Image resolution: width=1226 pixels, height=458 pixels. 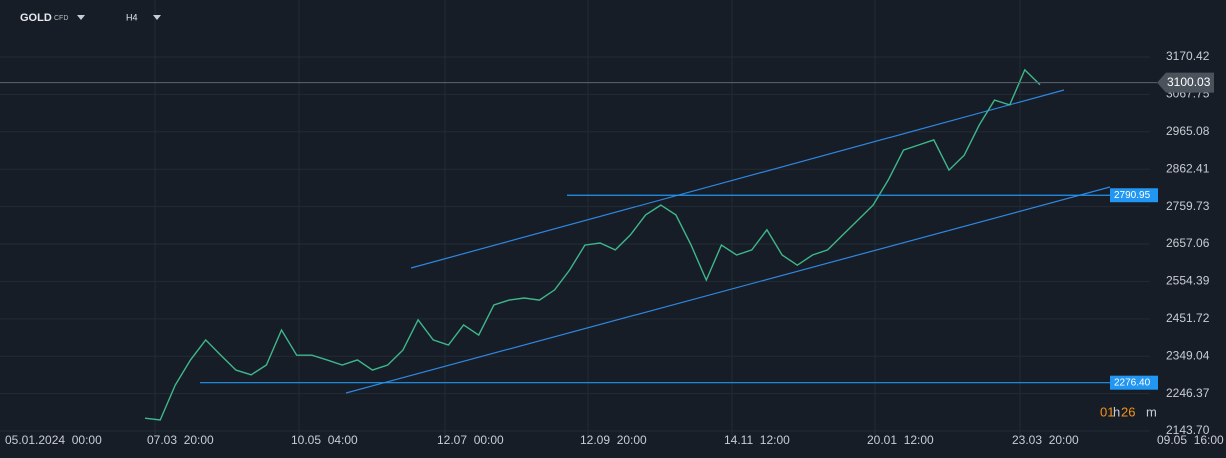 I want to click on countdown: h, so click(x=1116, y=411).